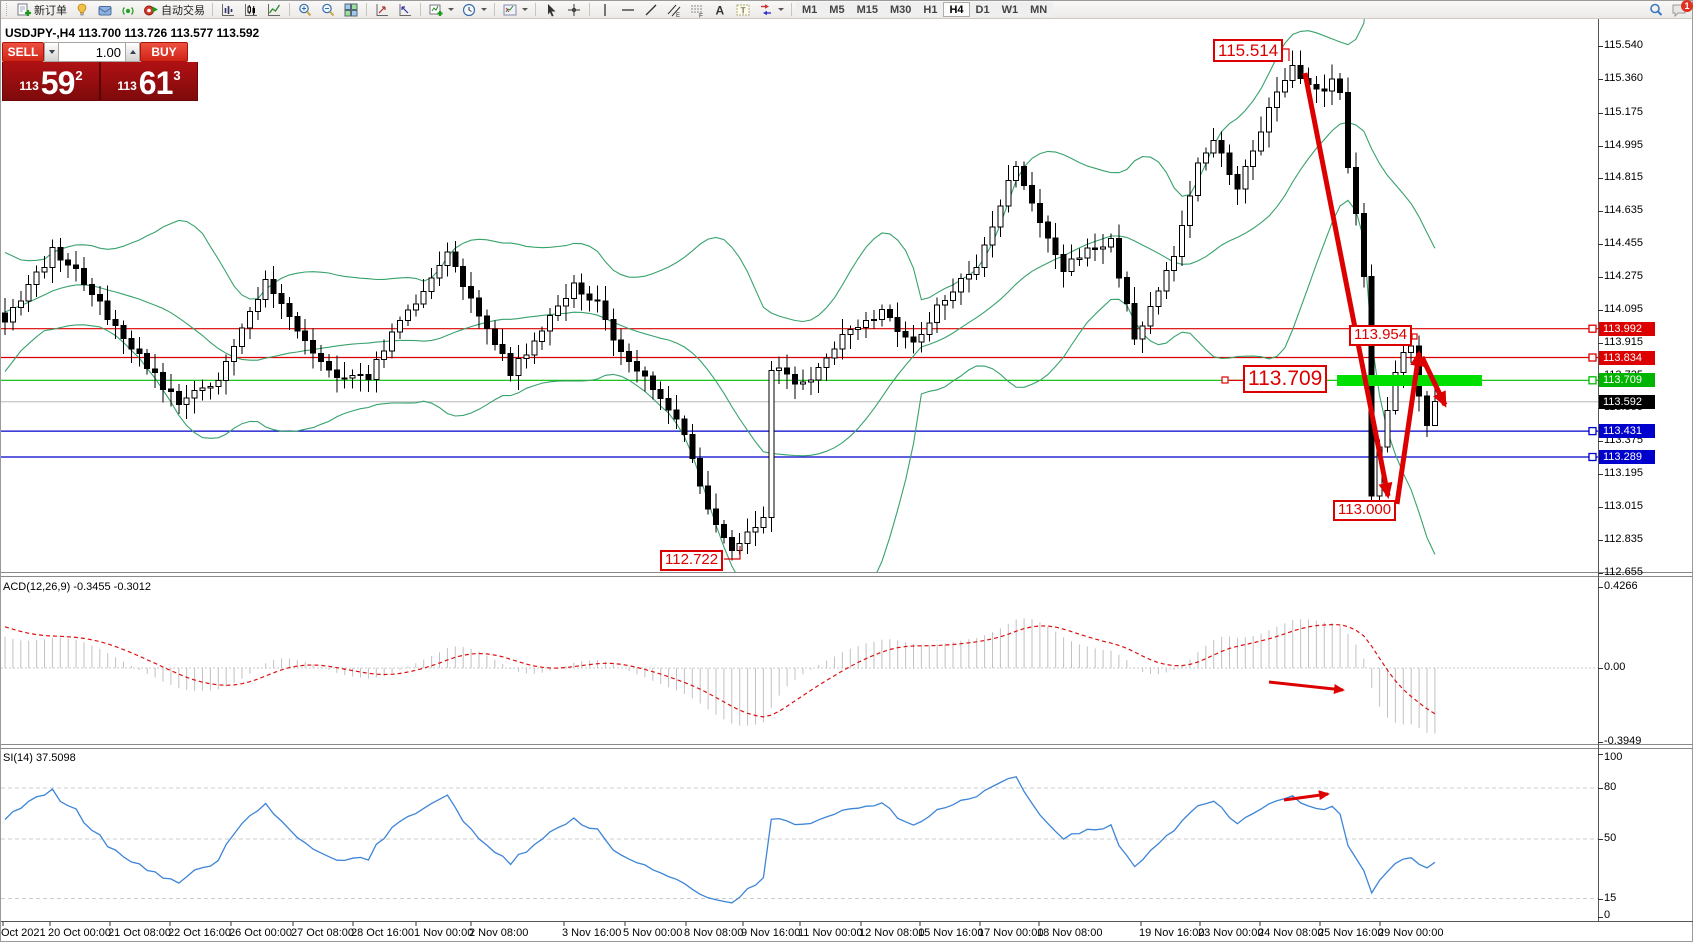  What do you see at coordinates (1610, 838) in the screenshot?
I see `rsi-axis-label: 50` at bounding box center [1610, 838].